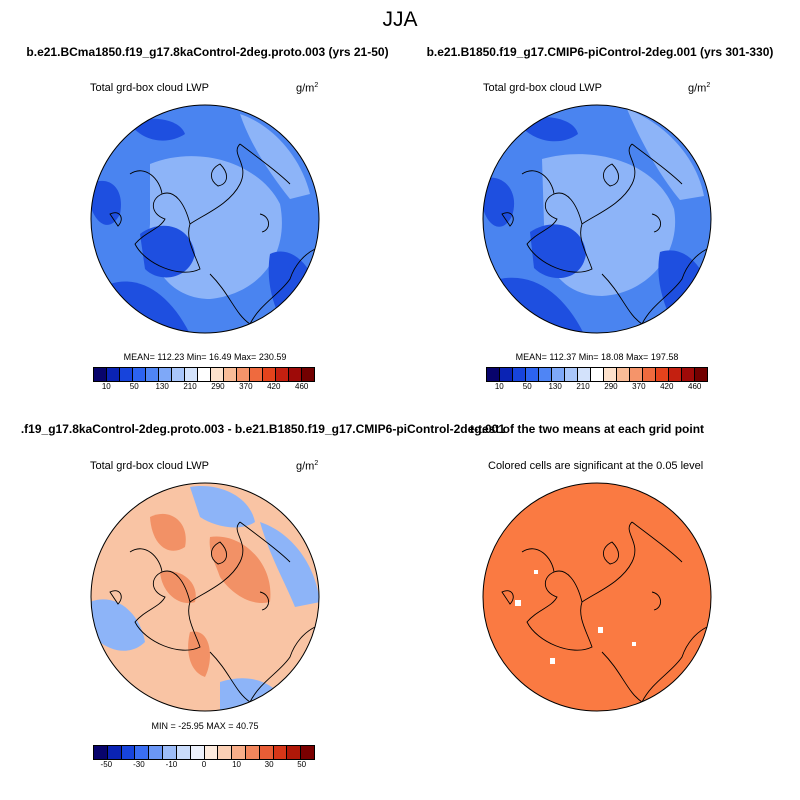  Describe the element at coordinates (150, 466) in the screenshot. I see `panel-3-variable-label: Total grd-box cloud LWP` at that location.